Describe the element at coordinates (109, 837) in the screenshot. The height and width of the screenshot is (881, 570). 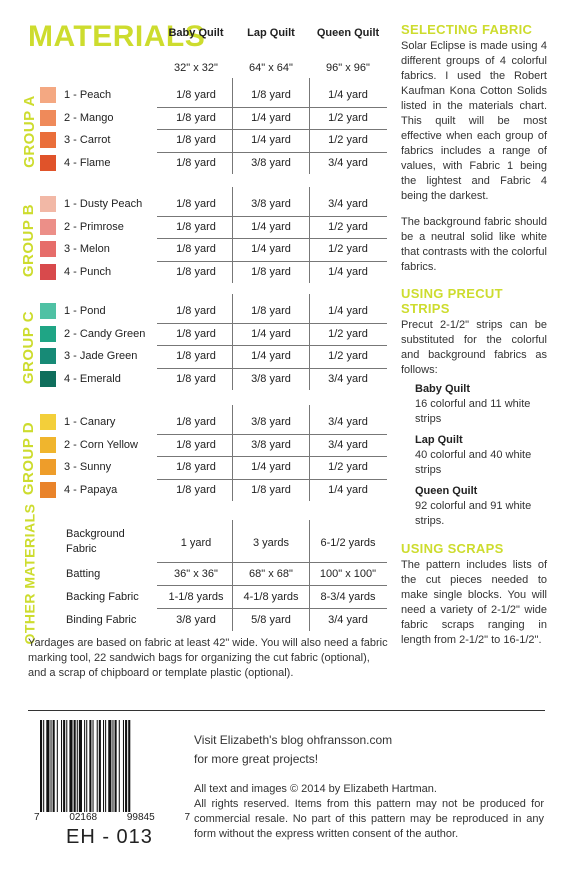
I see `product-sku: EH - 013` at that location.